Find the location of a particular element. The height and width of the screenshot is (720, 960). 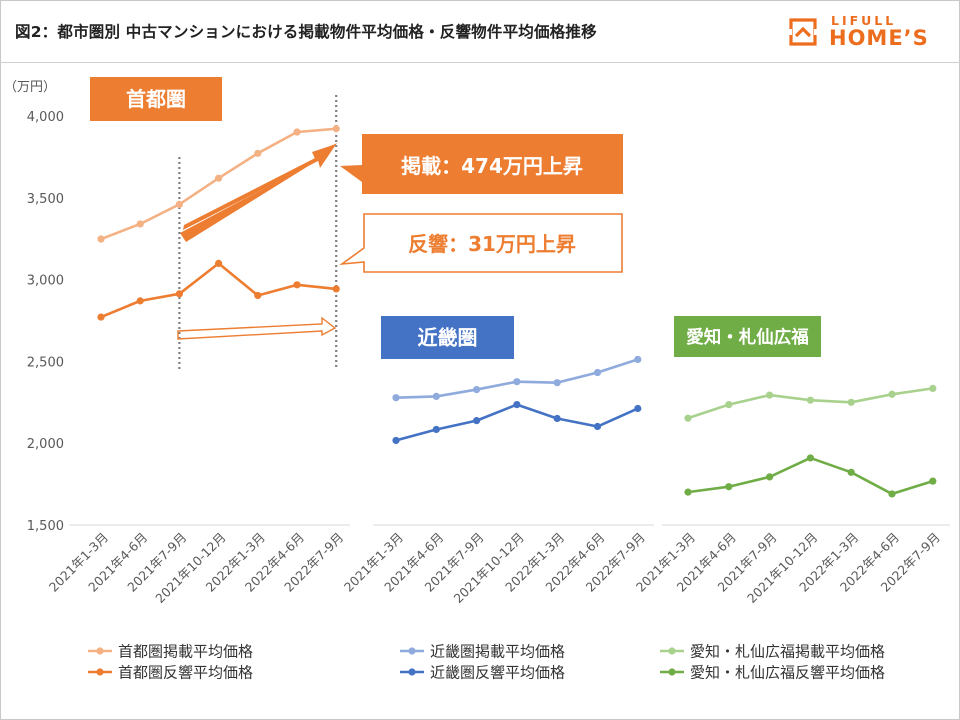

logo-text-top: LIFULL is located at coordinates (864, 20).